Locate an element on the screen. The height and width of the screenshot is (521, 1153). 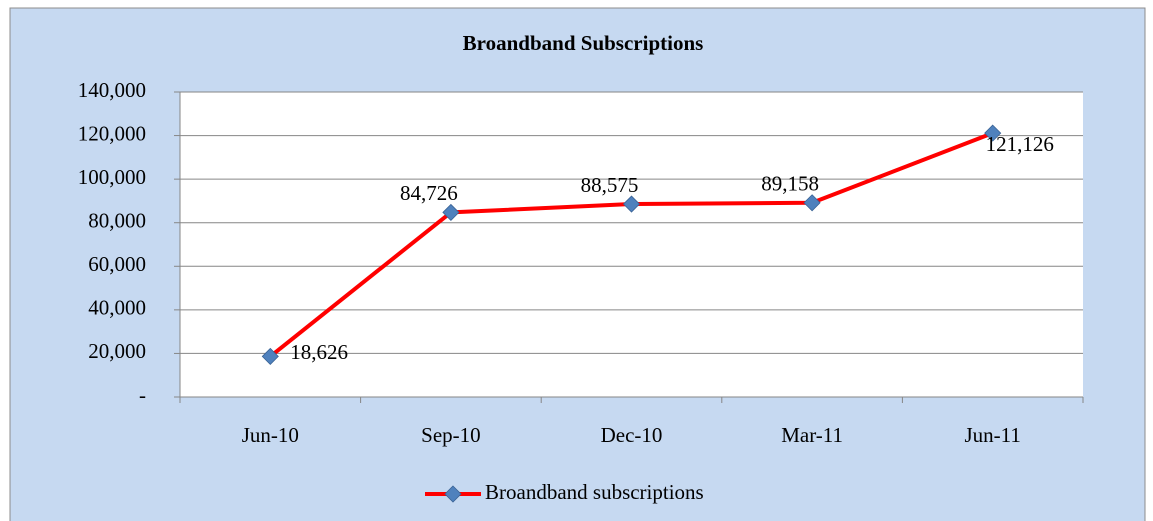
legend-marker is located at coordinates (453, 494).